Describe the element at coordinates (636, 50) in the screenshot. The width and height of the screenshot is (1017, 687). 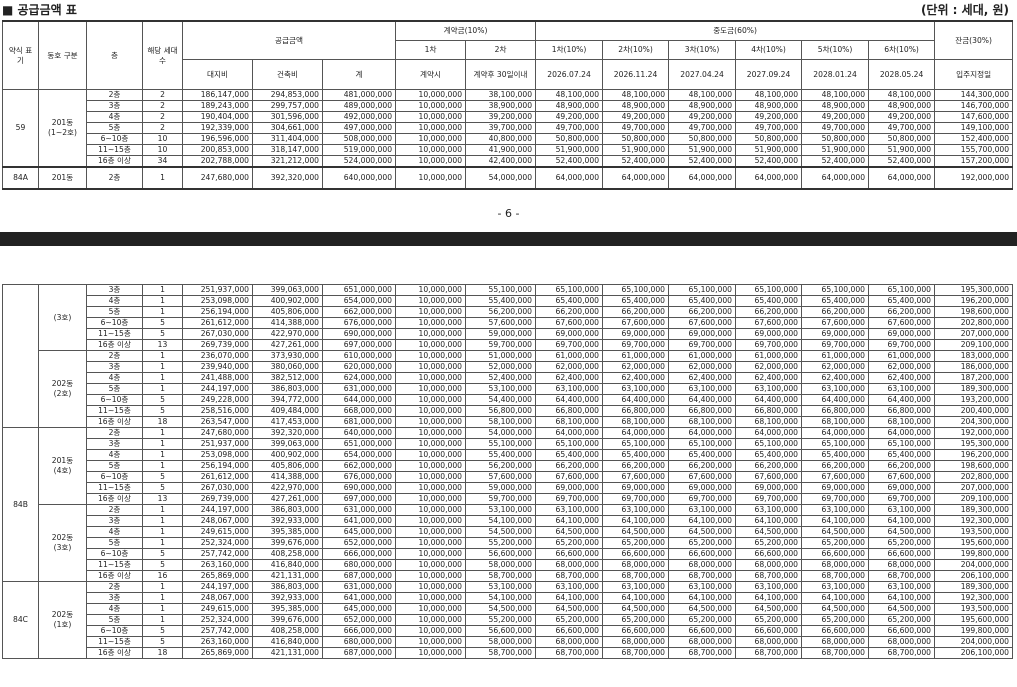
I see `header-mid-2: 2차(10%)` at that location.